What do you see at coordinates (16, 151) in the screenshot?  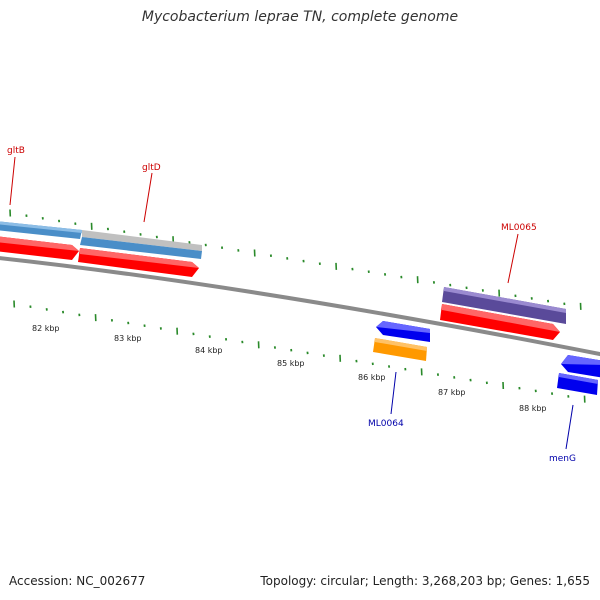 I see `gene-label-gltB: gltB` at bounding box center [16, 151].